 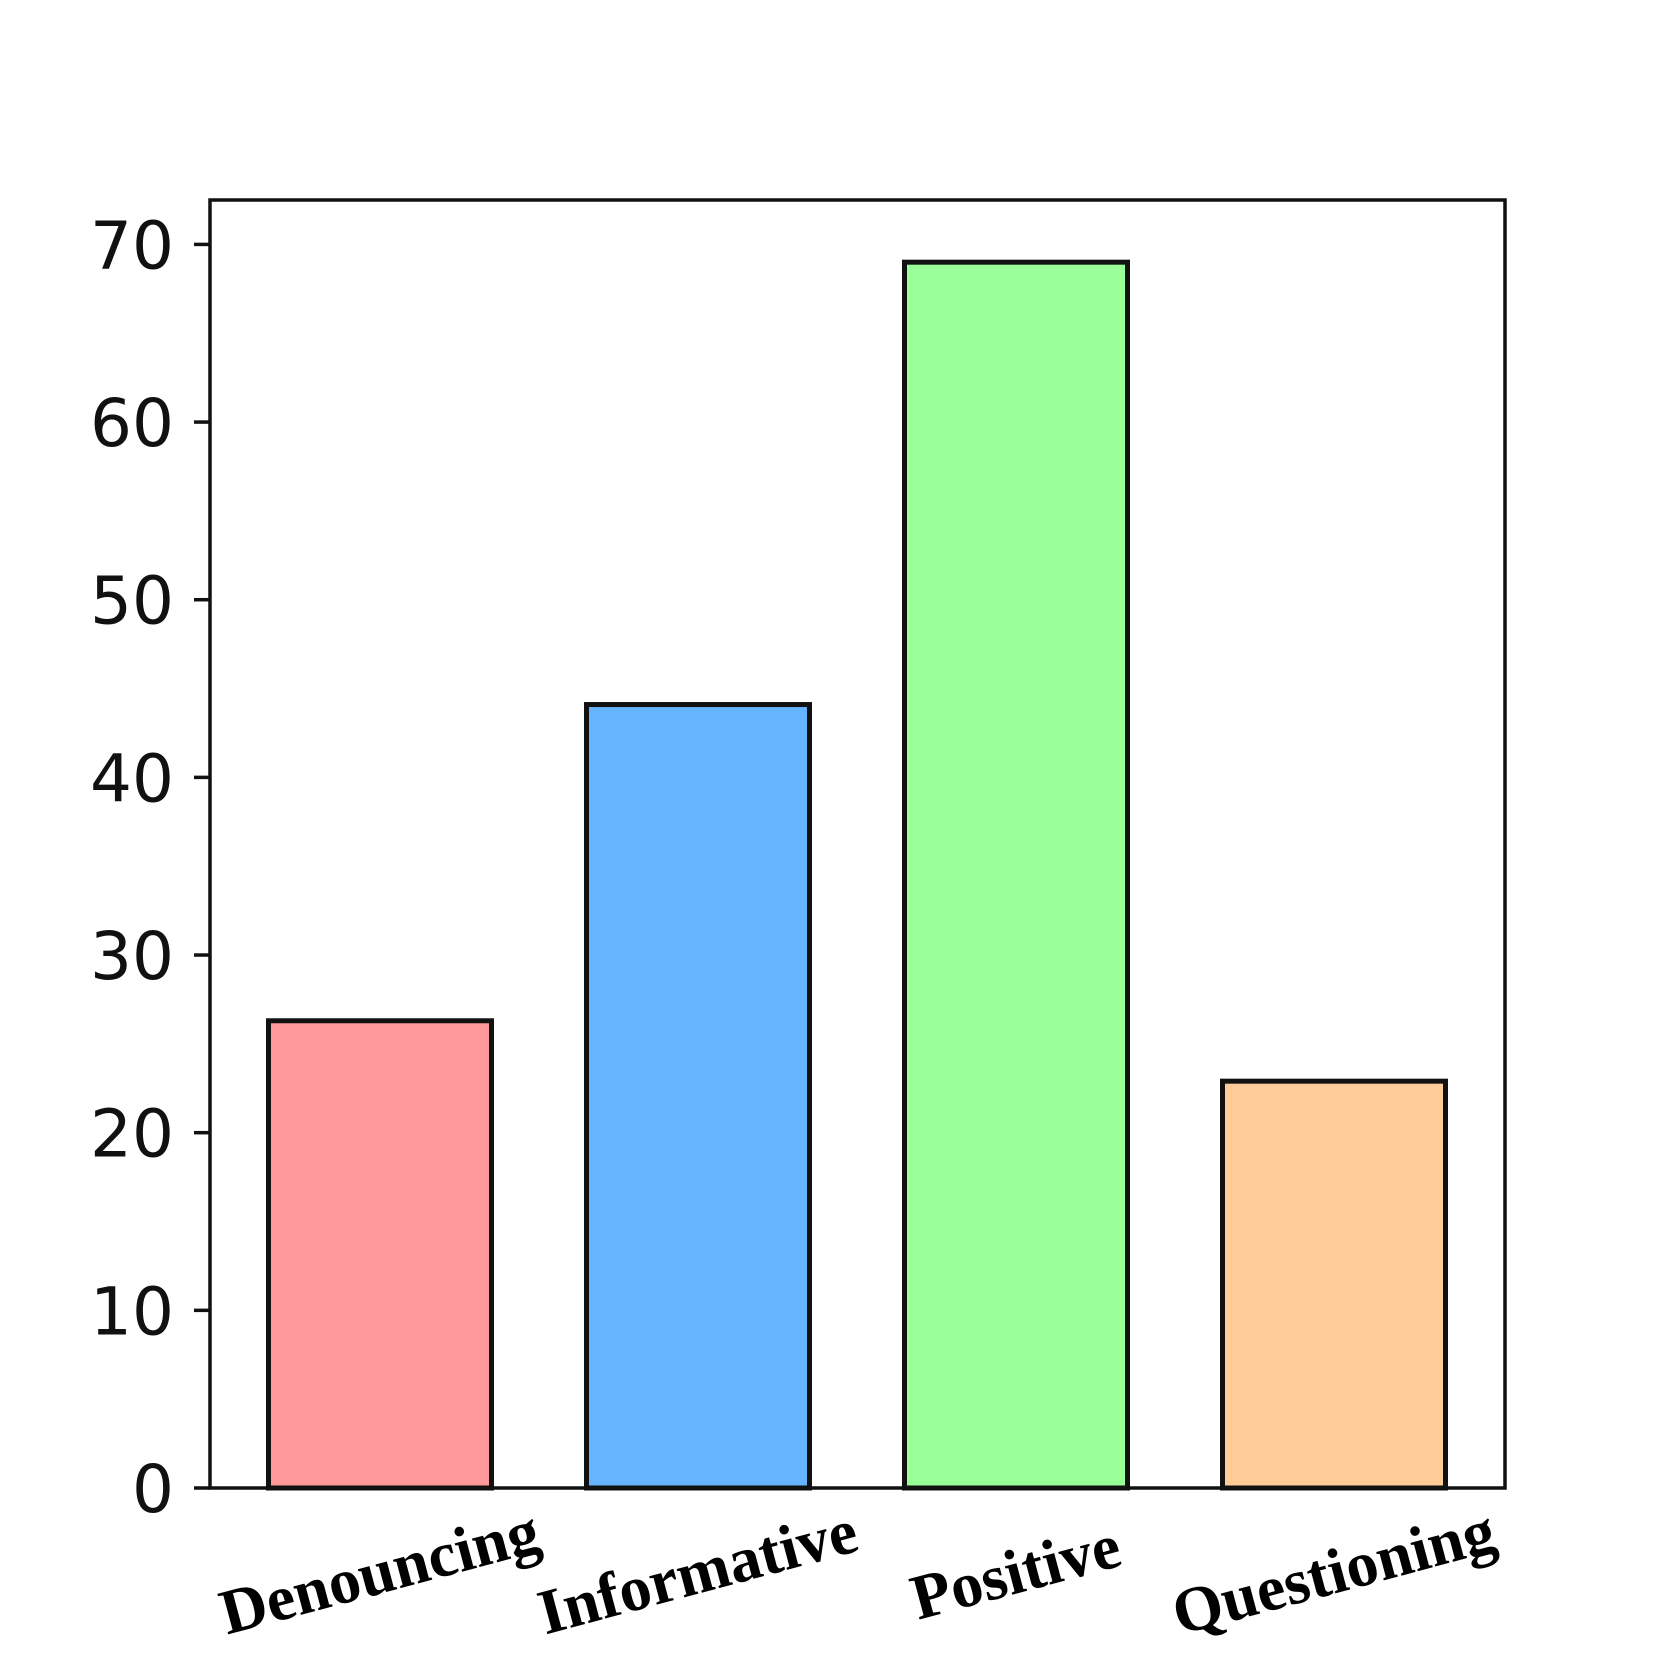 I want to click on x-tick-label: Questioning, so click(x=1334, y=1571).